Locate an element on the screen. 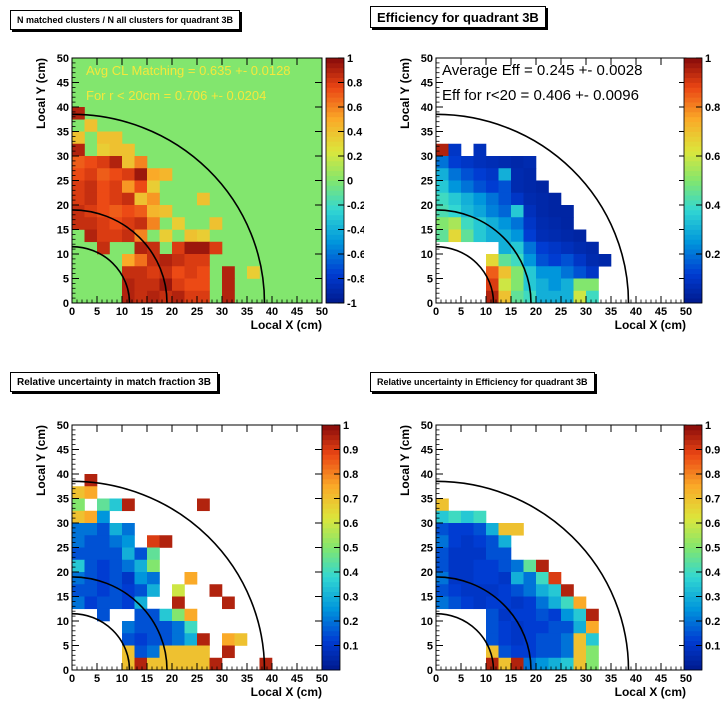 The height and width of the screenshot is (707, 728). y-axis-label: Local Y (cm) is located at coordinates (405, 460).